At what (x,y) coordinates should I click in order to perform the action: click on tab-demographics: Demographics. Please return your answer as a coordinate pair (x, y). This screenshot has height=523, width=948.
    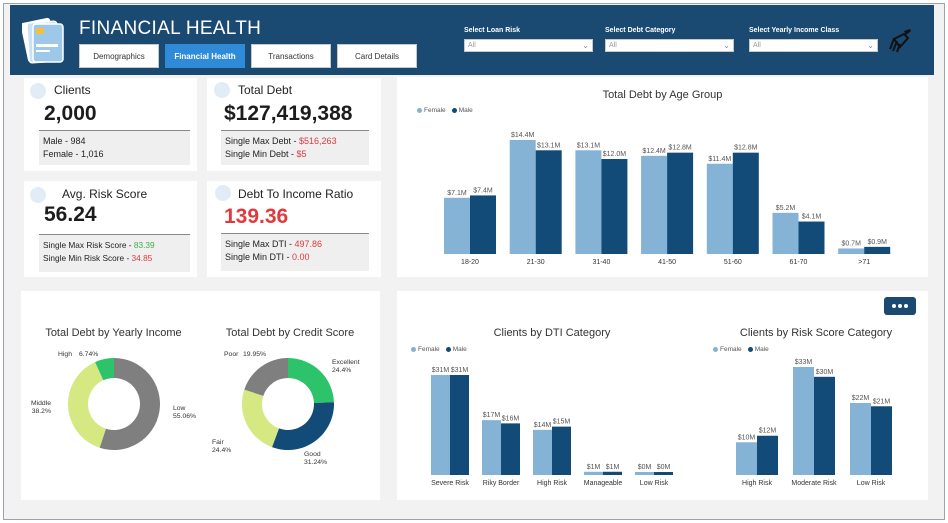
    Looking at the image, I should click on (119, 56).